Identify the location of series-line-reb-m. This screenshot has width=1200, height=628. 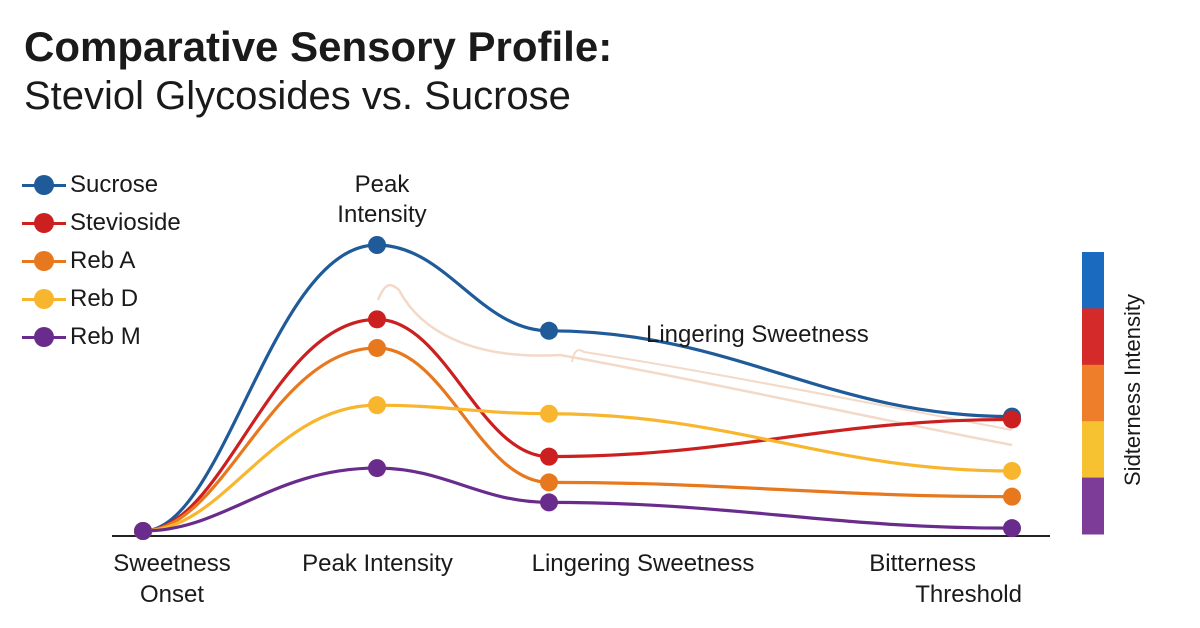
(577, 499).